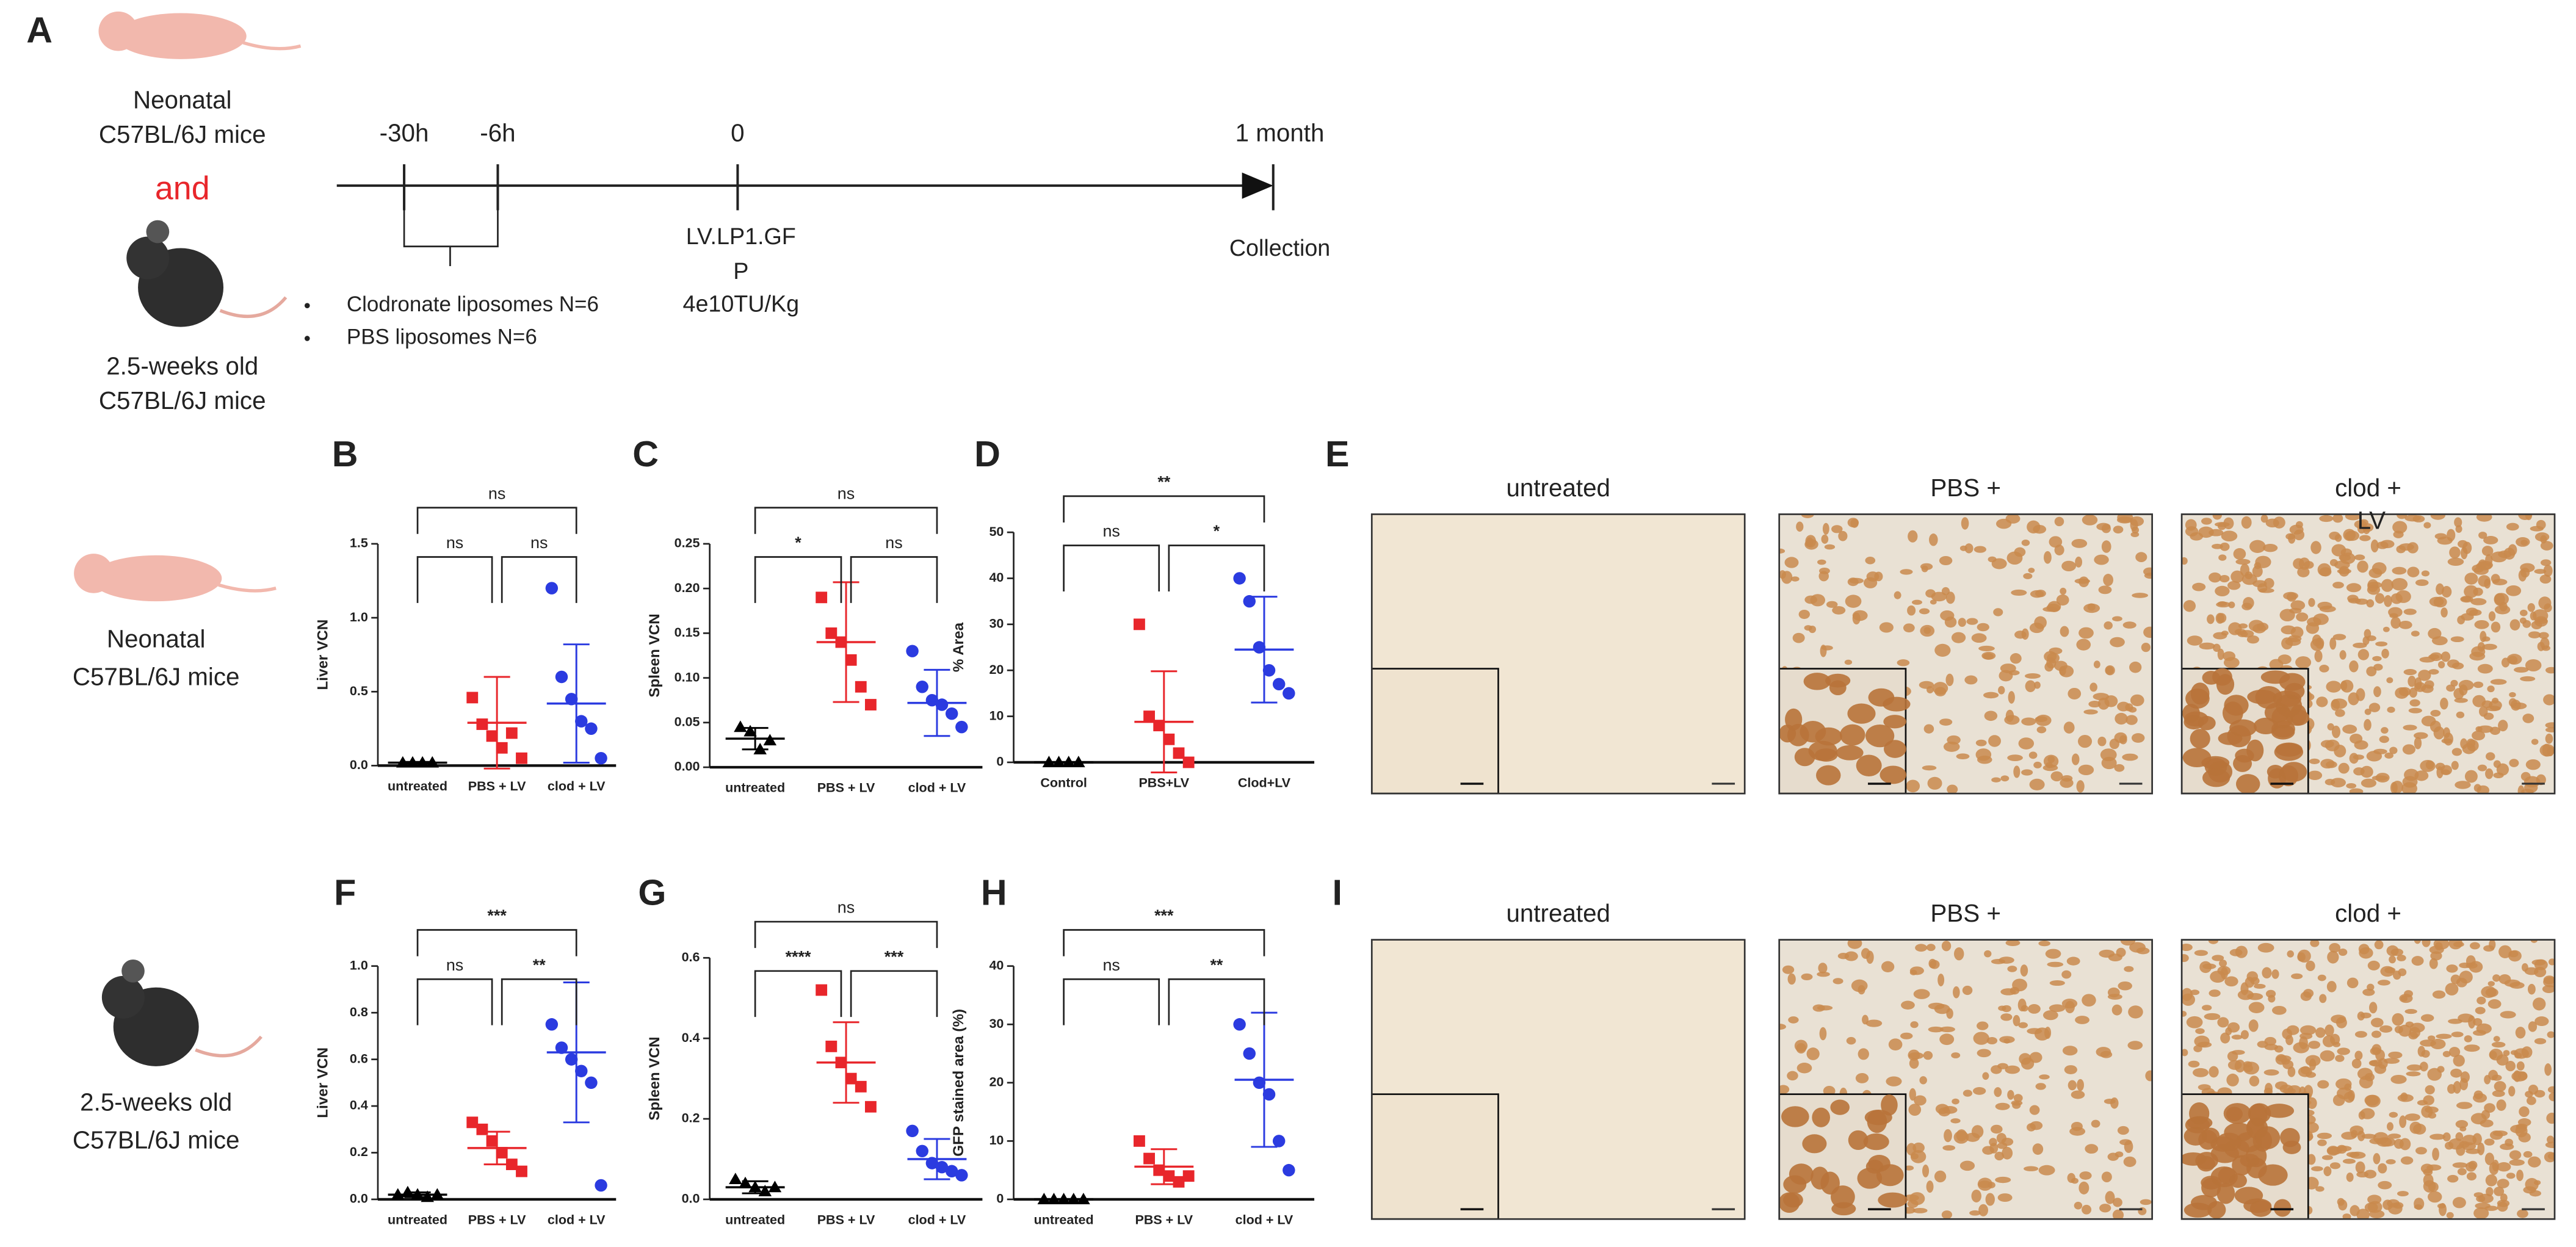 The height and width of the screenshot is (1247, 2576). I want to click on y-tick-label: 0.05, so click(687, 721).